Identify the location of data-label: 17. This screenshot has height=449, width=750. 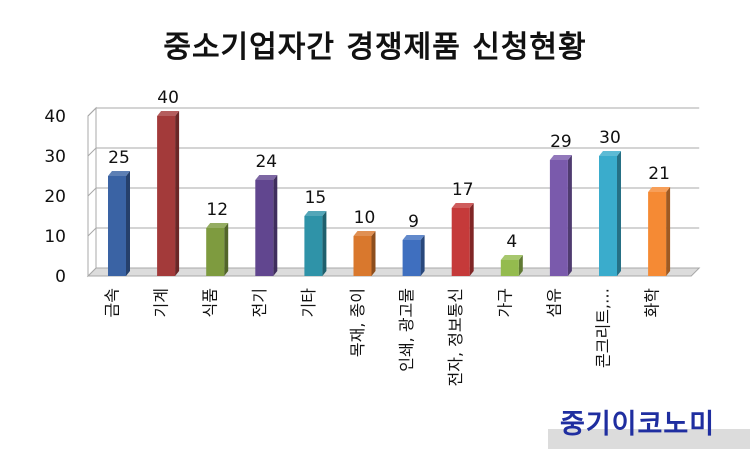
(463, 190).